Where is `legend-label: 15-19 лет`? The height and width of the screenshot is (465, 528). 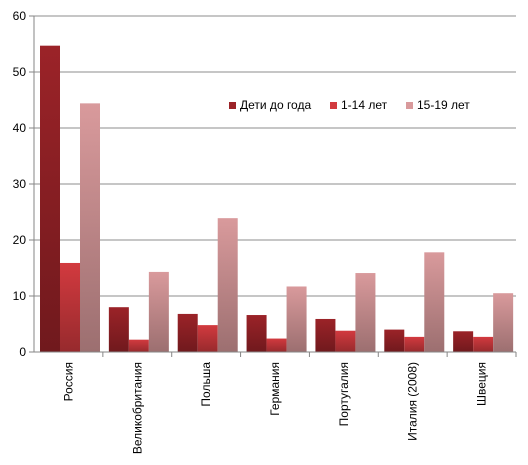 legend-label: 15-19 лет is located at coordinates (443, 105).